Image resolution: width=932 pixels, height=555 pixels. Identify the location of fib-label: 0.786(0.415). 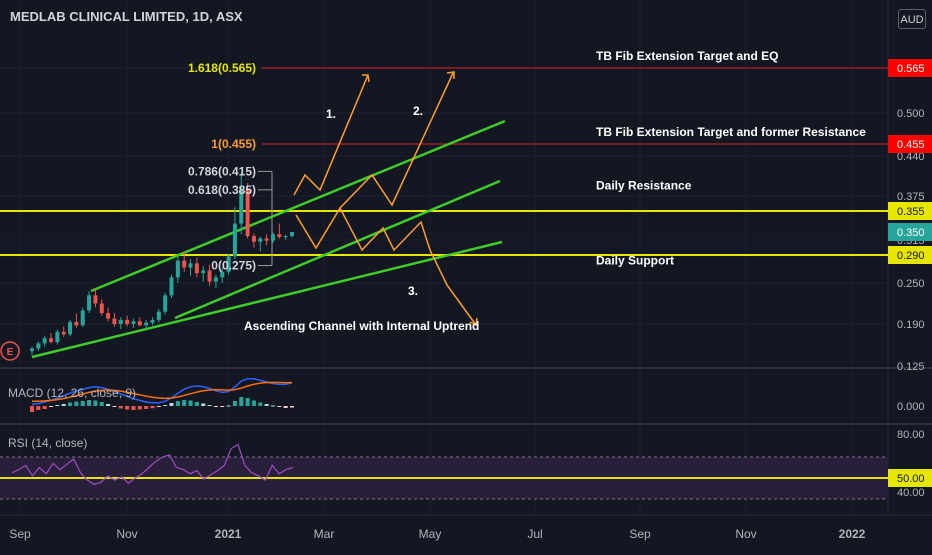
(222, 171).